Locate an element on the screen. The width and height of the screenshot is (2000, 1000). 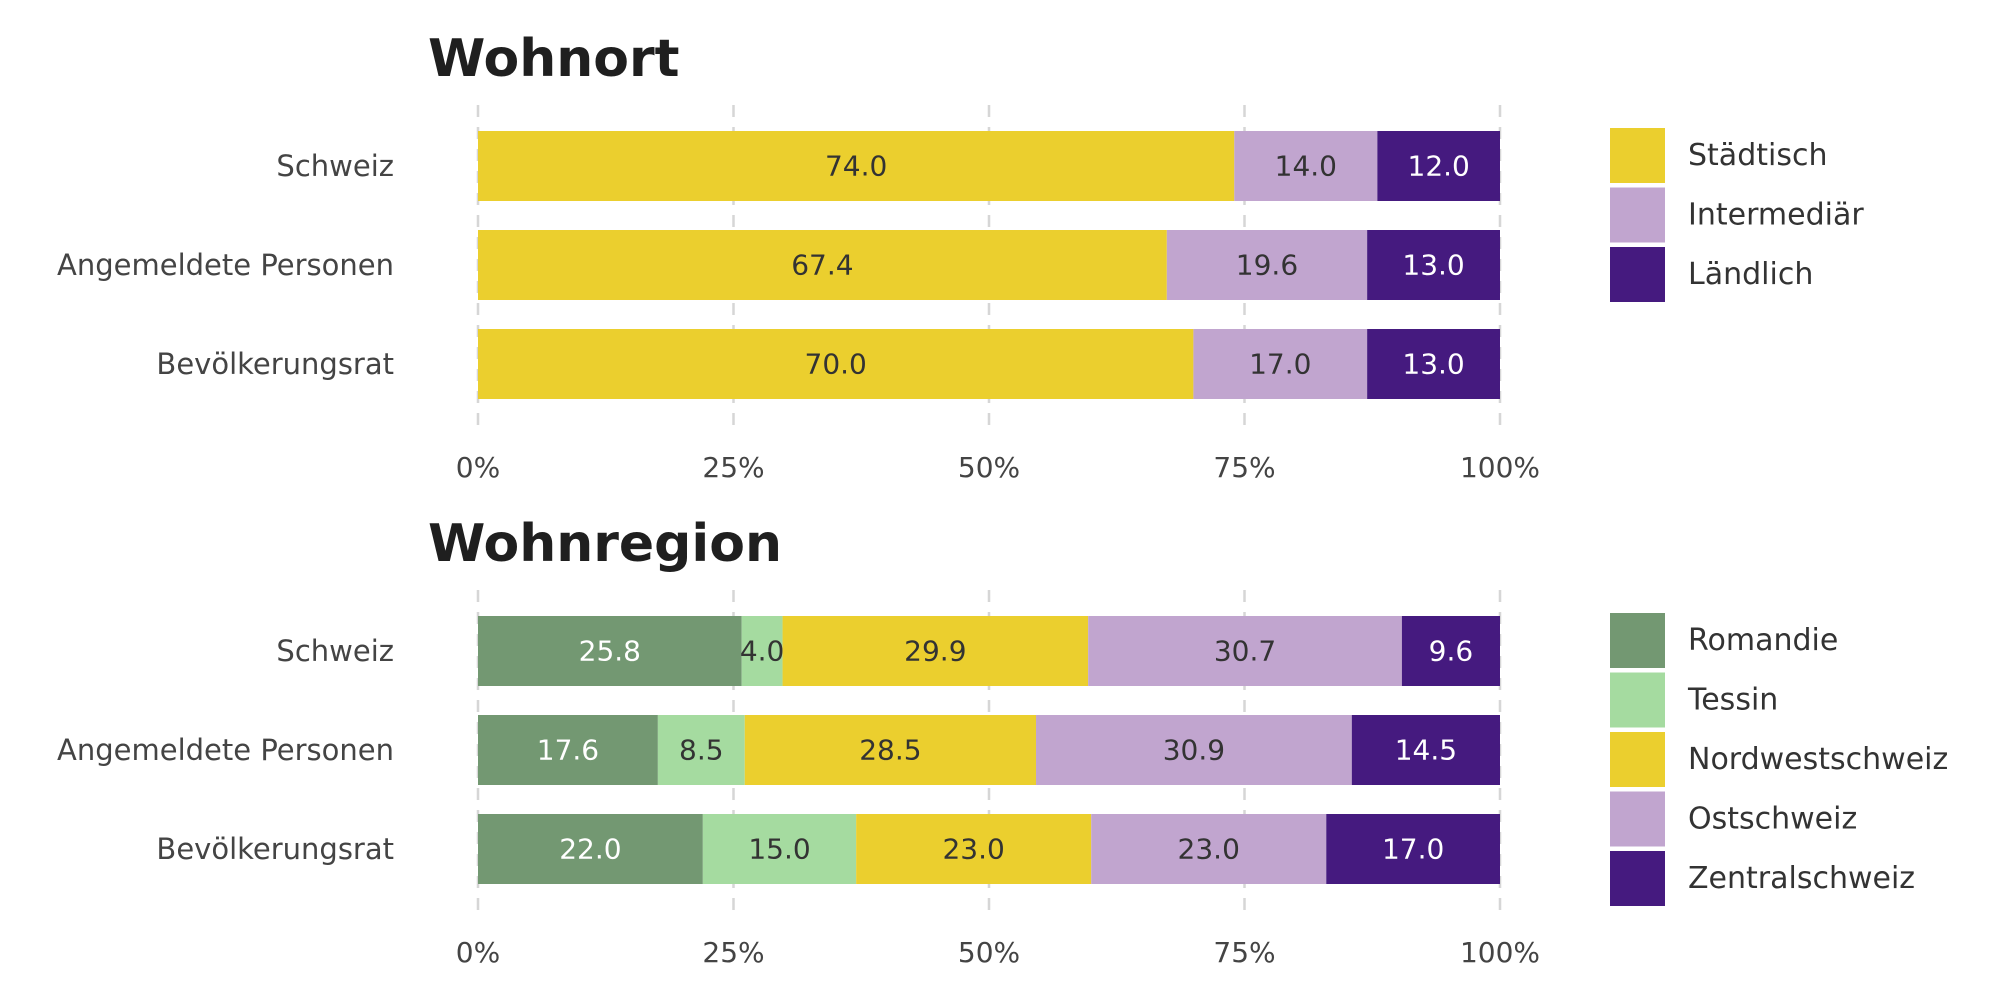
bar-value-label: 25.8 is located at coordinates (610, 651).